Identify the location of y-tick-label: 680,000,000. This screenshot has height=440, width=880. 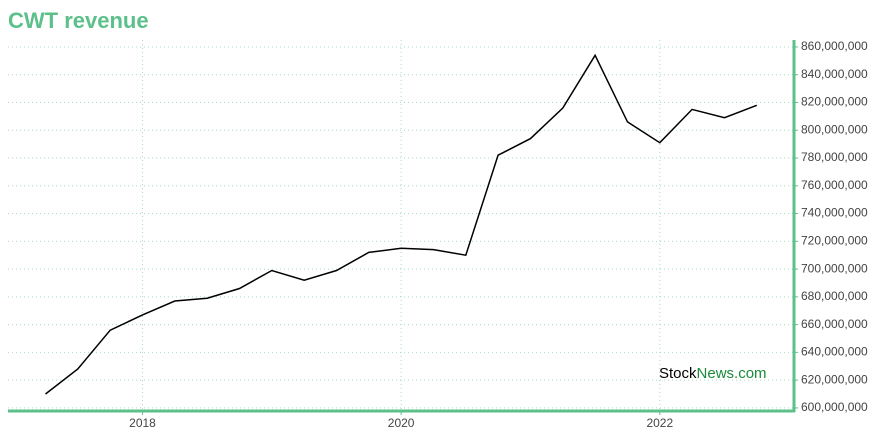
(834, 296).